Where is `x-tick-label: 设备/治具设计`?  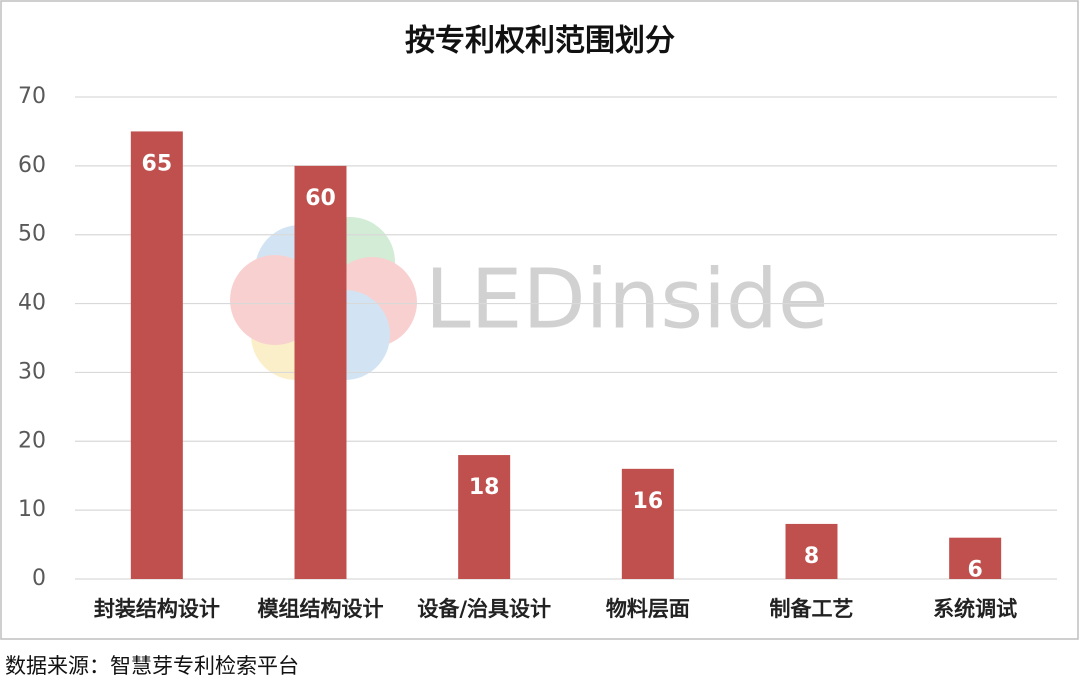 x-tick-label: 设备/治具设计 is located at coordinates (484, 609).